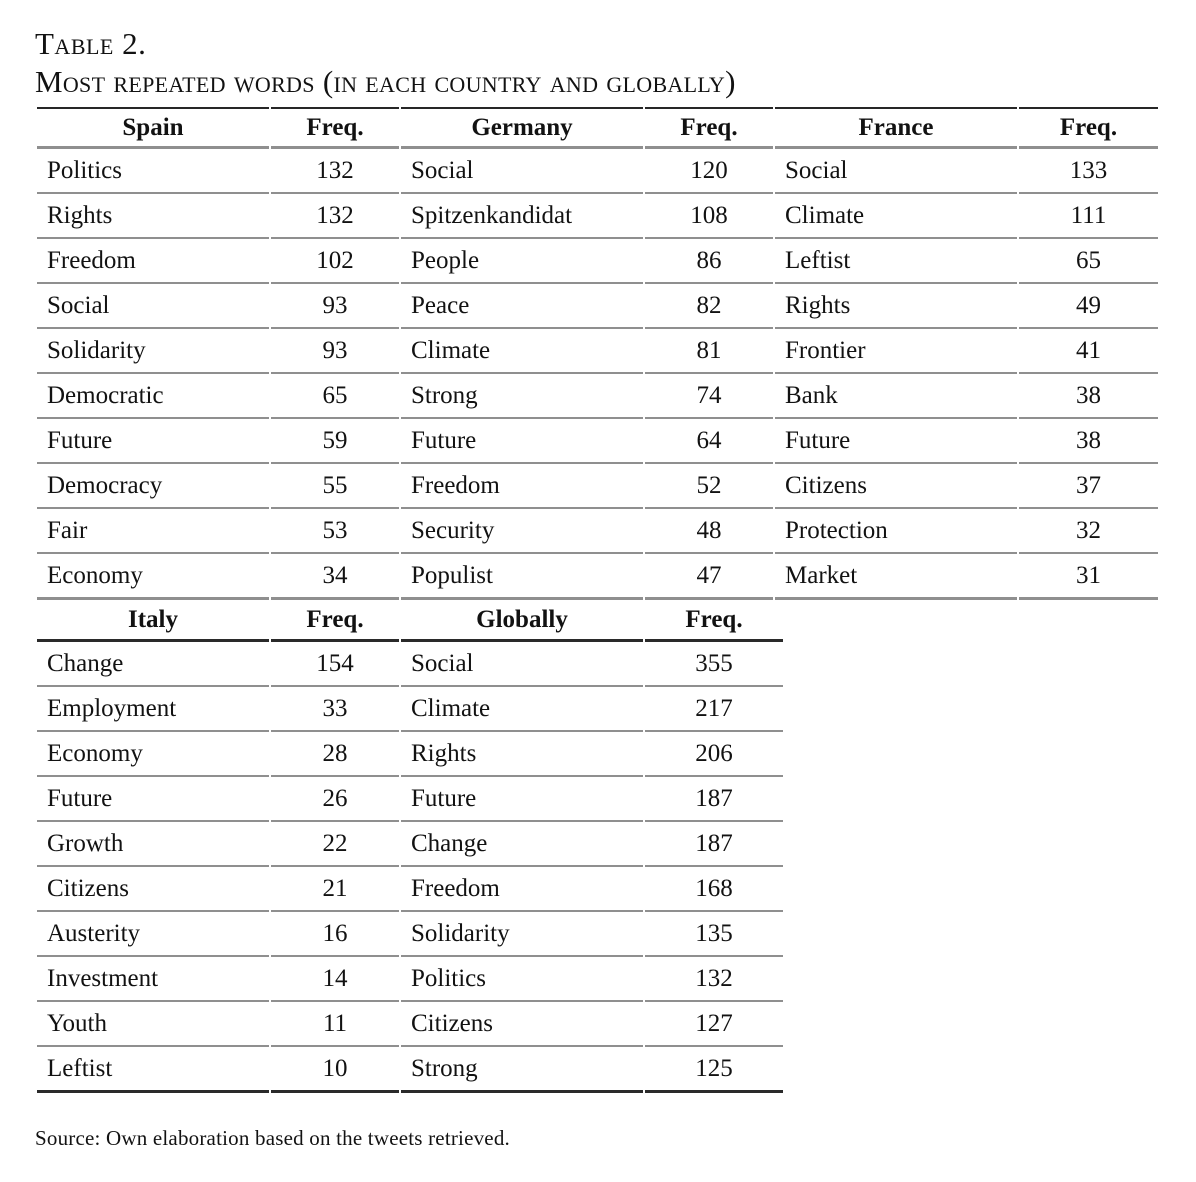  Describe the element at coordinates (714, 664) in the screenshot. I see `freq-cell: 355` at that location.